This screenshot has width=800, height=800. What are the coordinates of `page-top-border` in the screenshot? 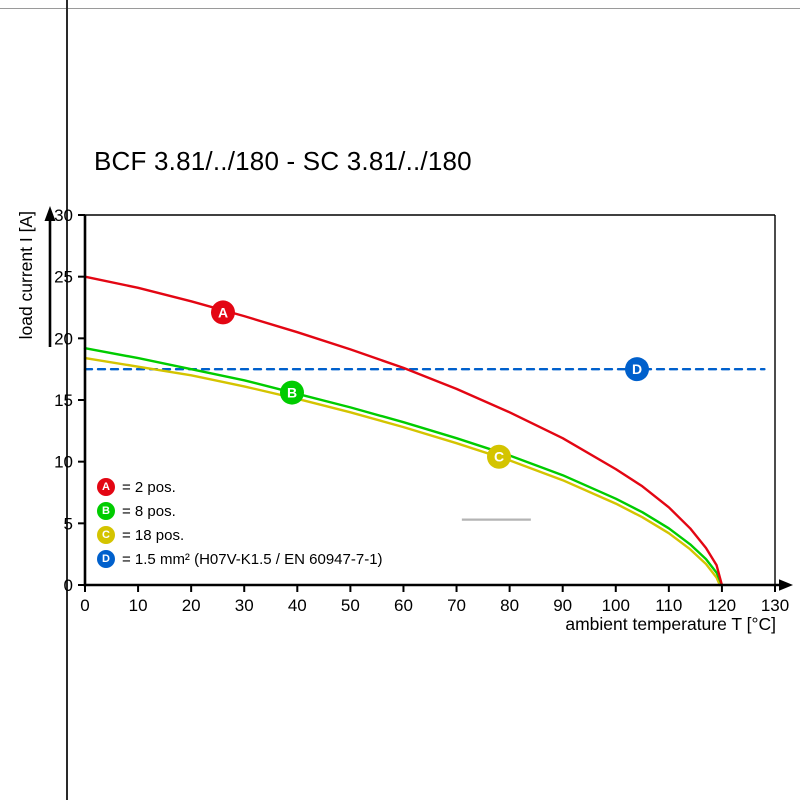 It's located at (400, 8).